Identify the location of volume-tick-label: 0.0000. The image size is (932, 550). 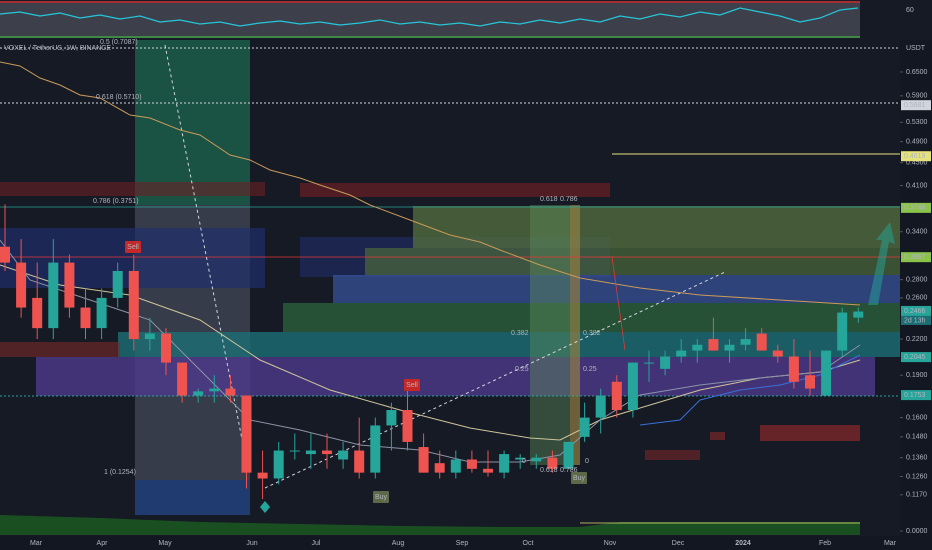
(917, 531).